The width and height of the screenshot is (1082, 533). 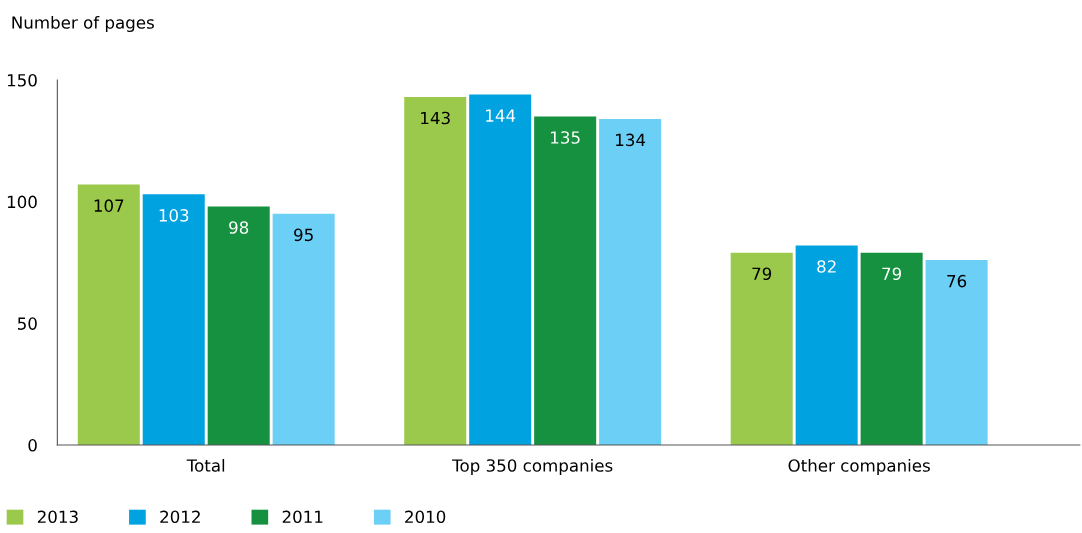 I want to click on data-label: 95, so click(x=303, y=235).